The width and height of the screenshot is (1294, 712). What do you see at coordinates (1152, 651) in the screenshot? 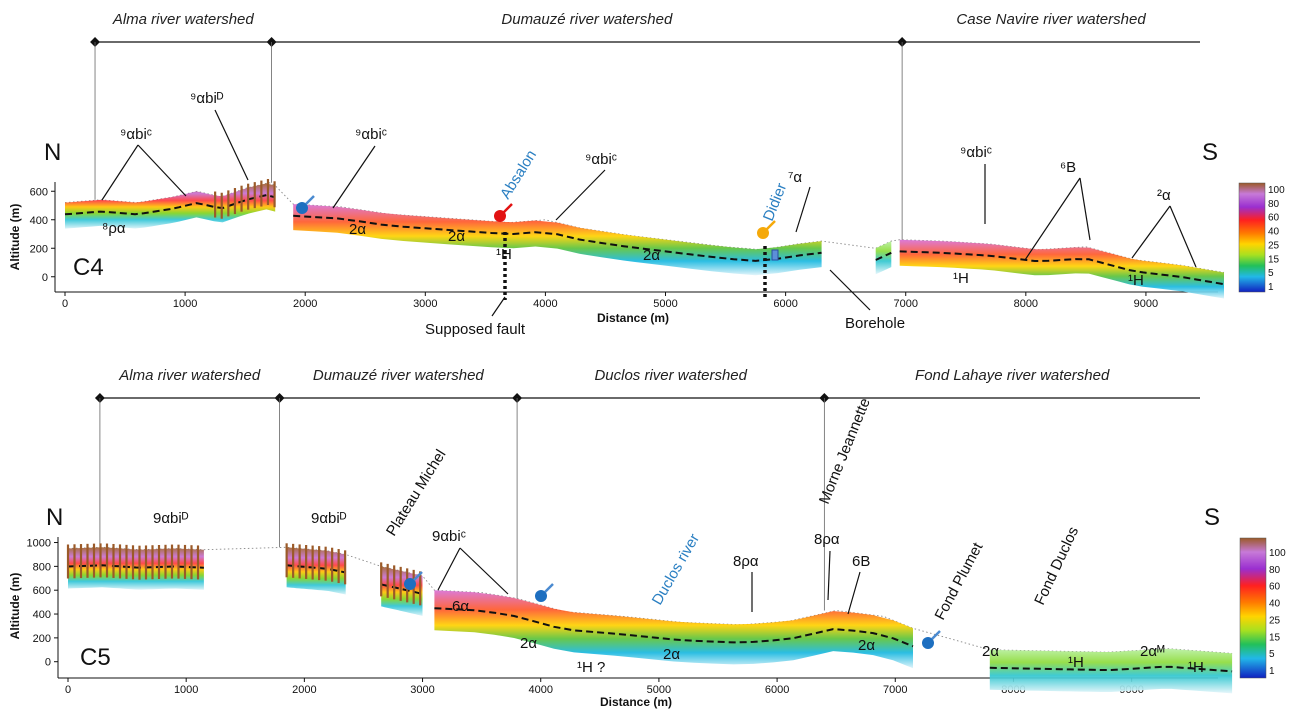
I see `geology-label: 2αᴹ` at bounding box center [1152, 651].